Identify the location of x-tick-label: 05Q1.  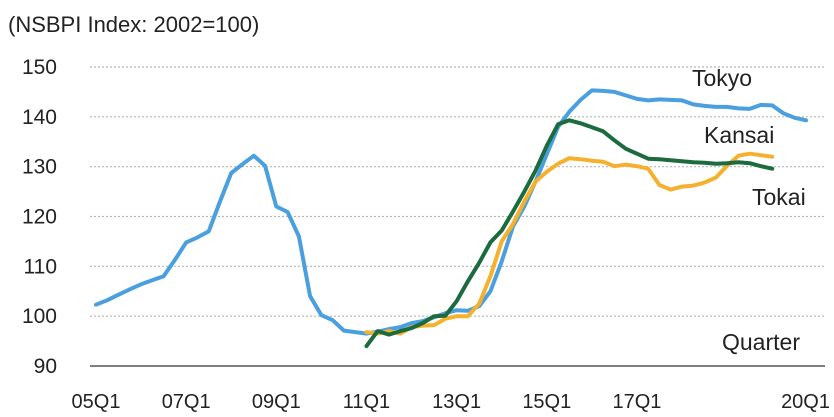
(96, 402).